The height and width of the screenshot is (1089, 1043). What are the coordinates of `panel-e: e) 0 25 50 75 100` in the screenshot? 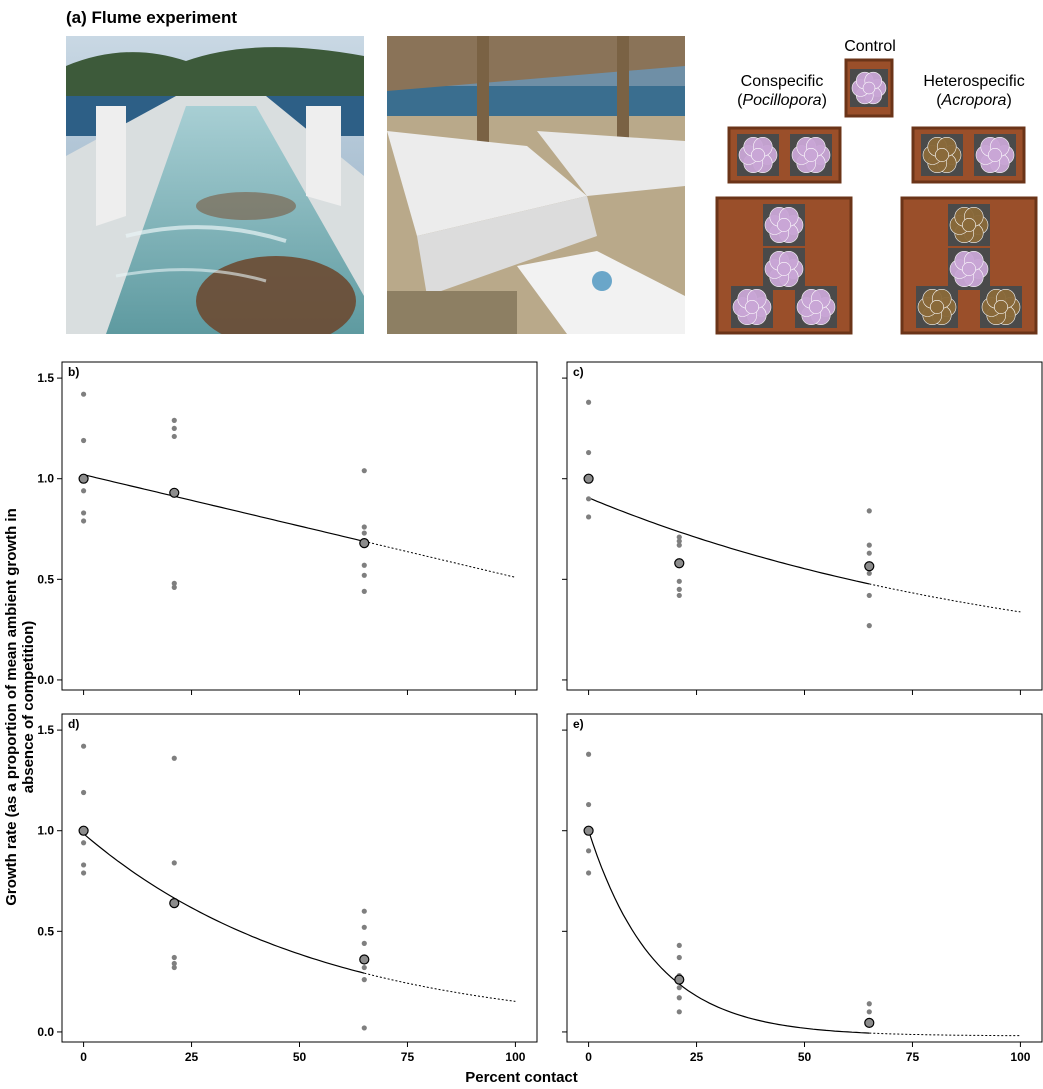 It's located at (802, 888).